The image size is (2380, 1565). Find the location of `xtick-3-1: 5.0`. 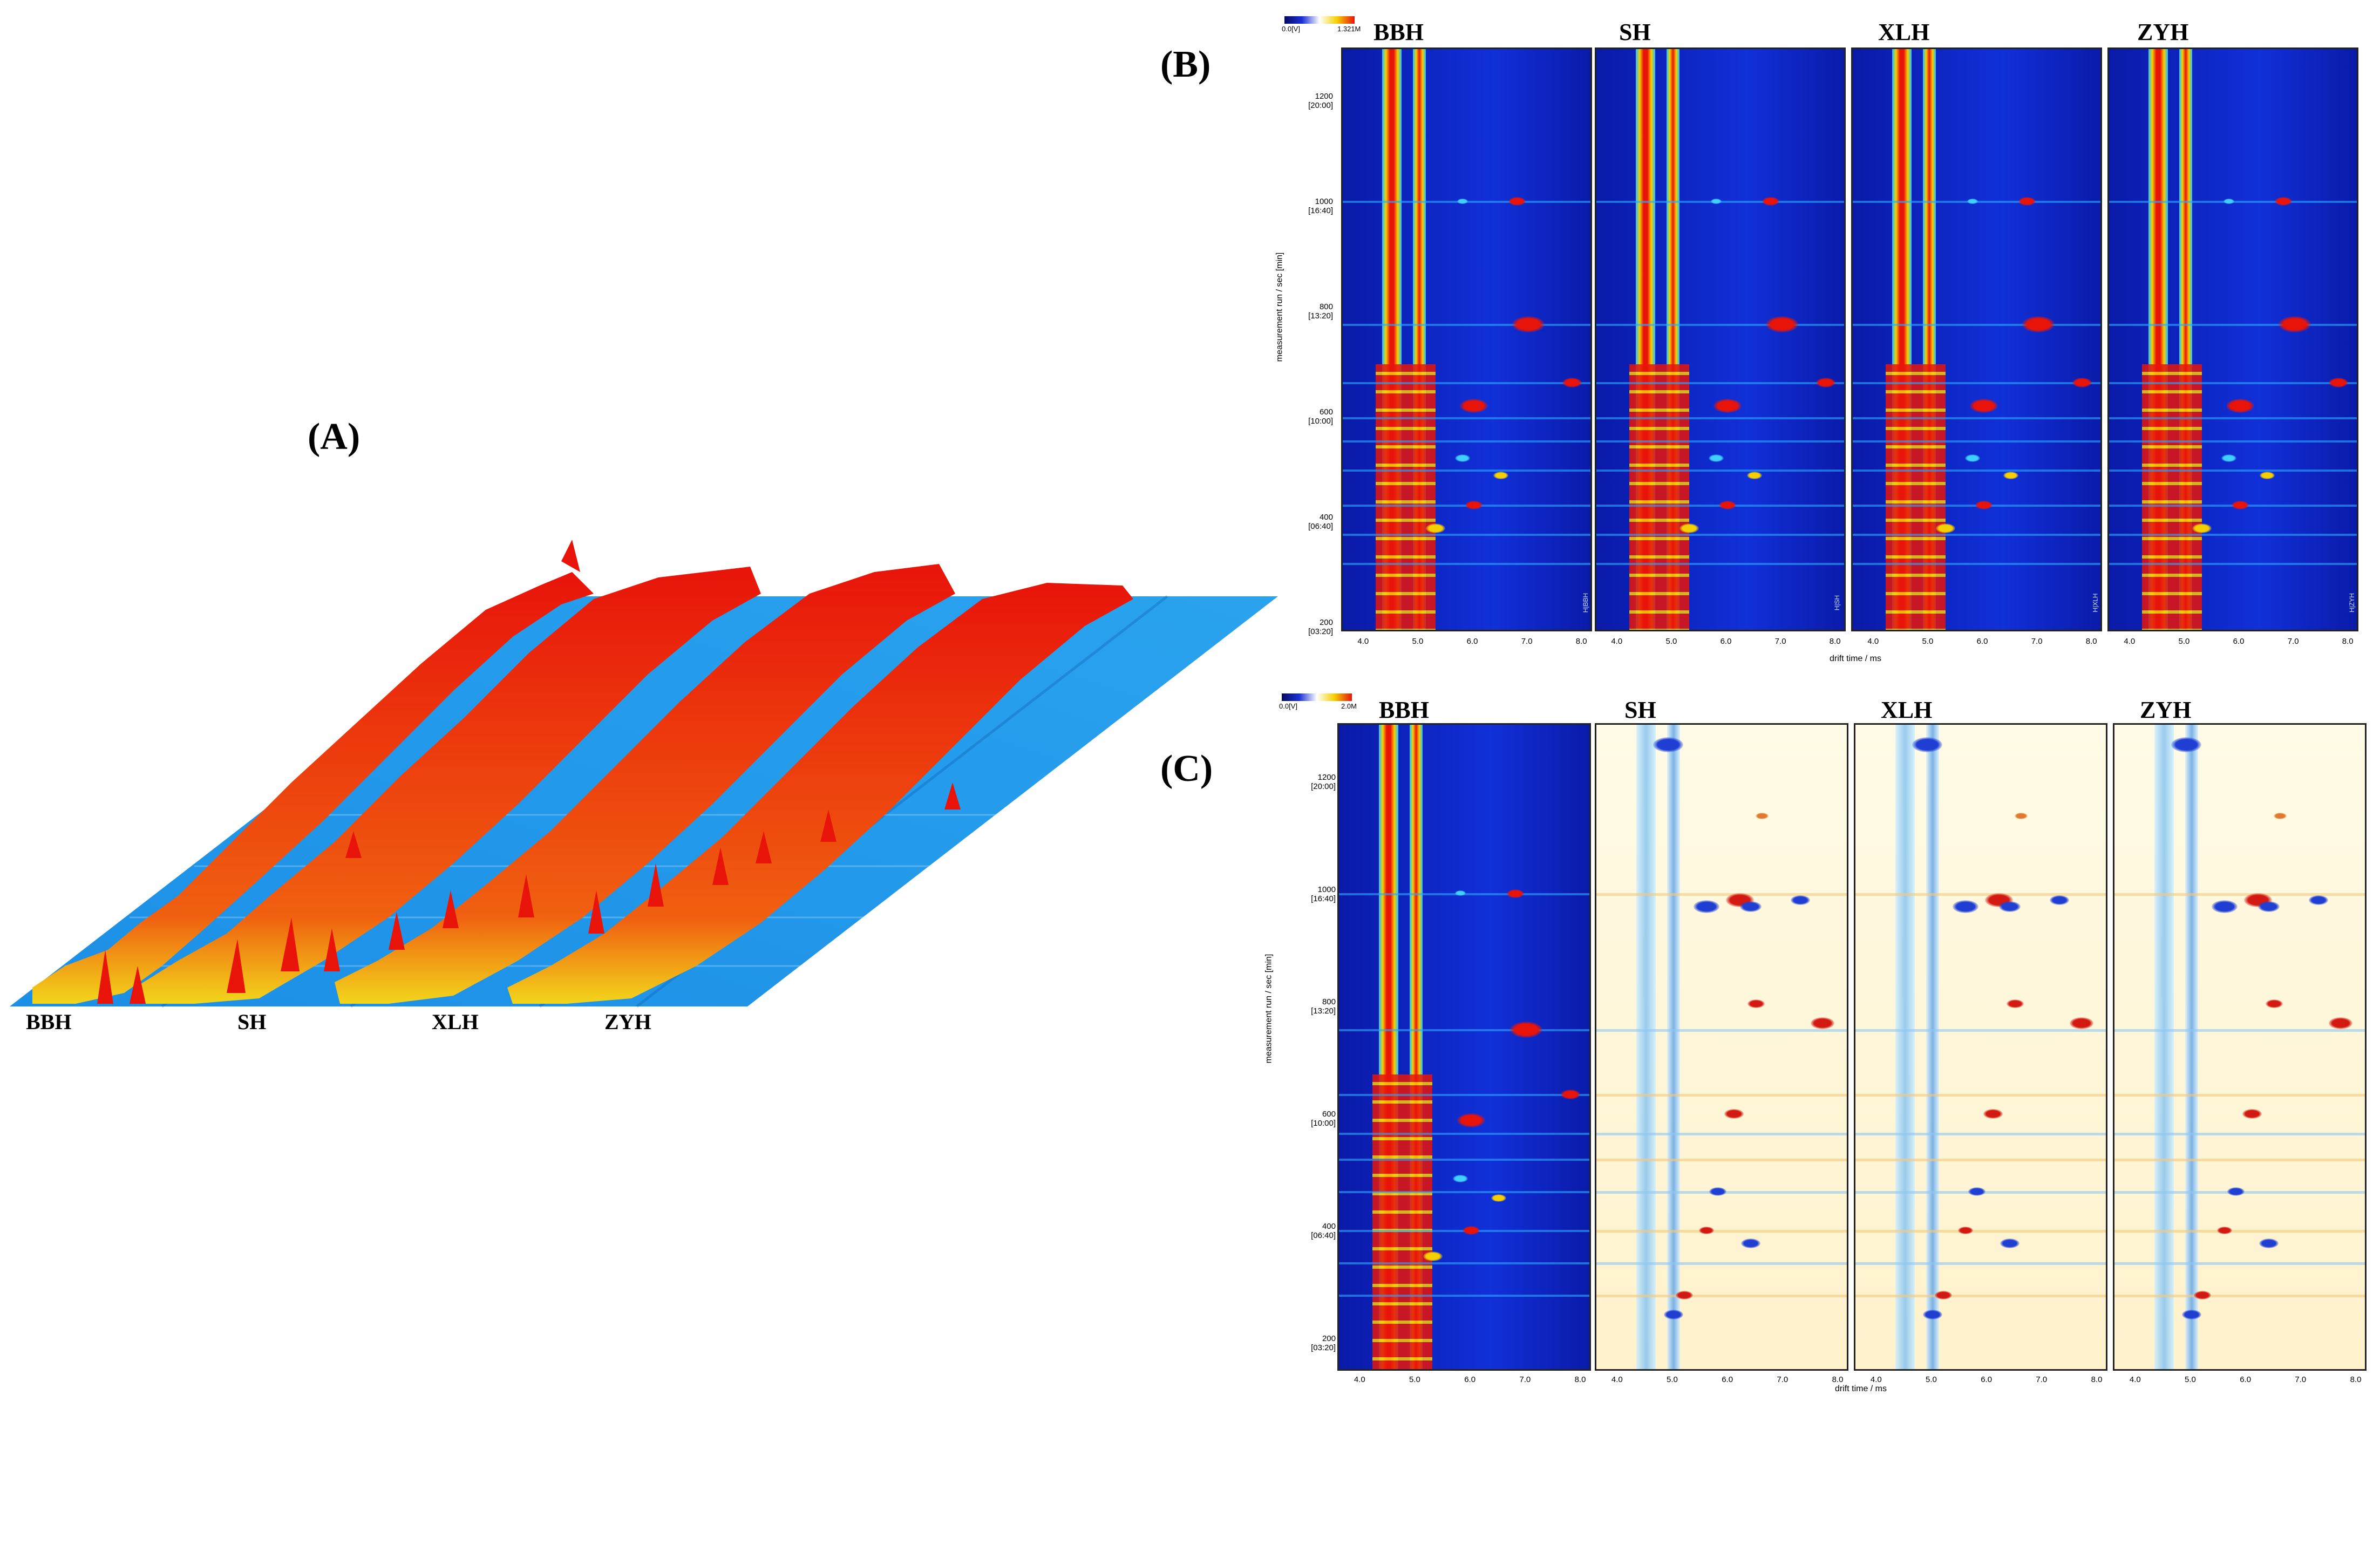

xtick-3-1: 5.0 is located at coordinates (2184, 642).